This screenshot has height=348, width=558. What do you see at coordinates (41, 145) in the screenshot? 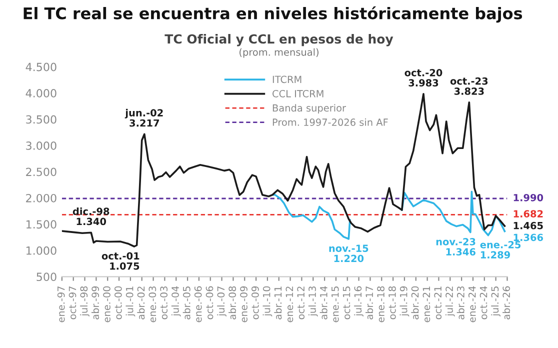
I see `y-tick-label: 3.000` at bounding box center [41, 145].